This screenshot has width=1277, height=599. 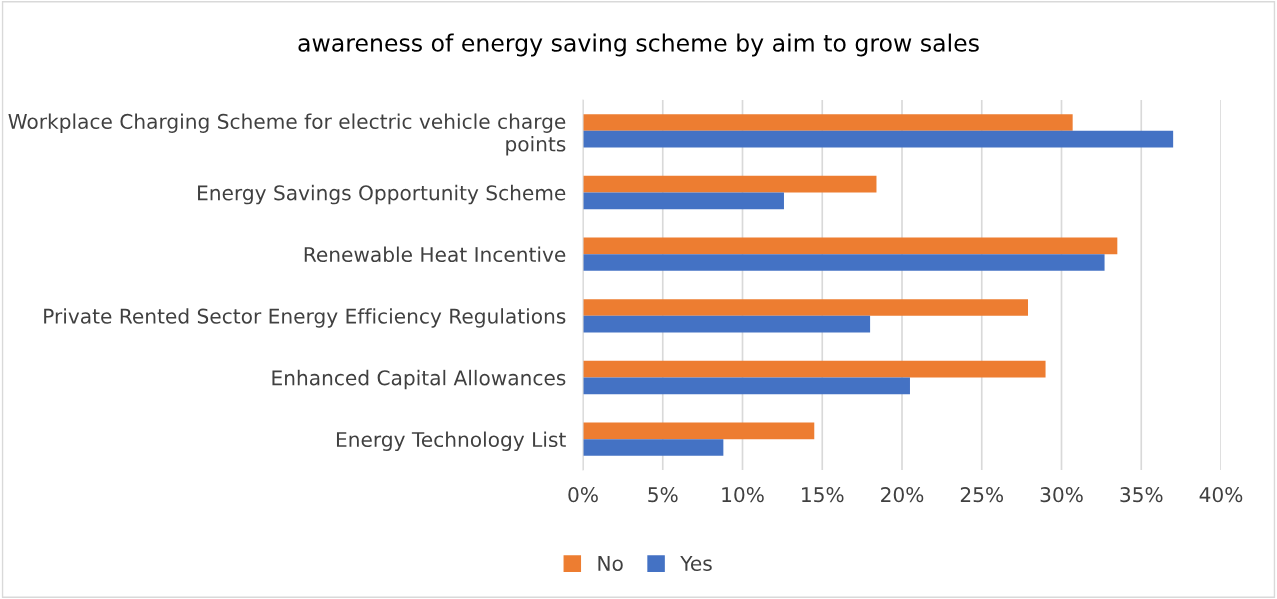 I want to click on x-tick-label: 5%, so click(x=663, y=495).